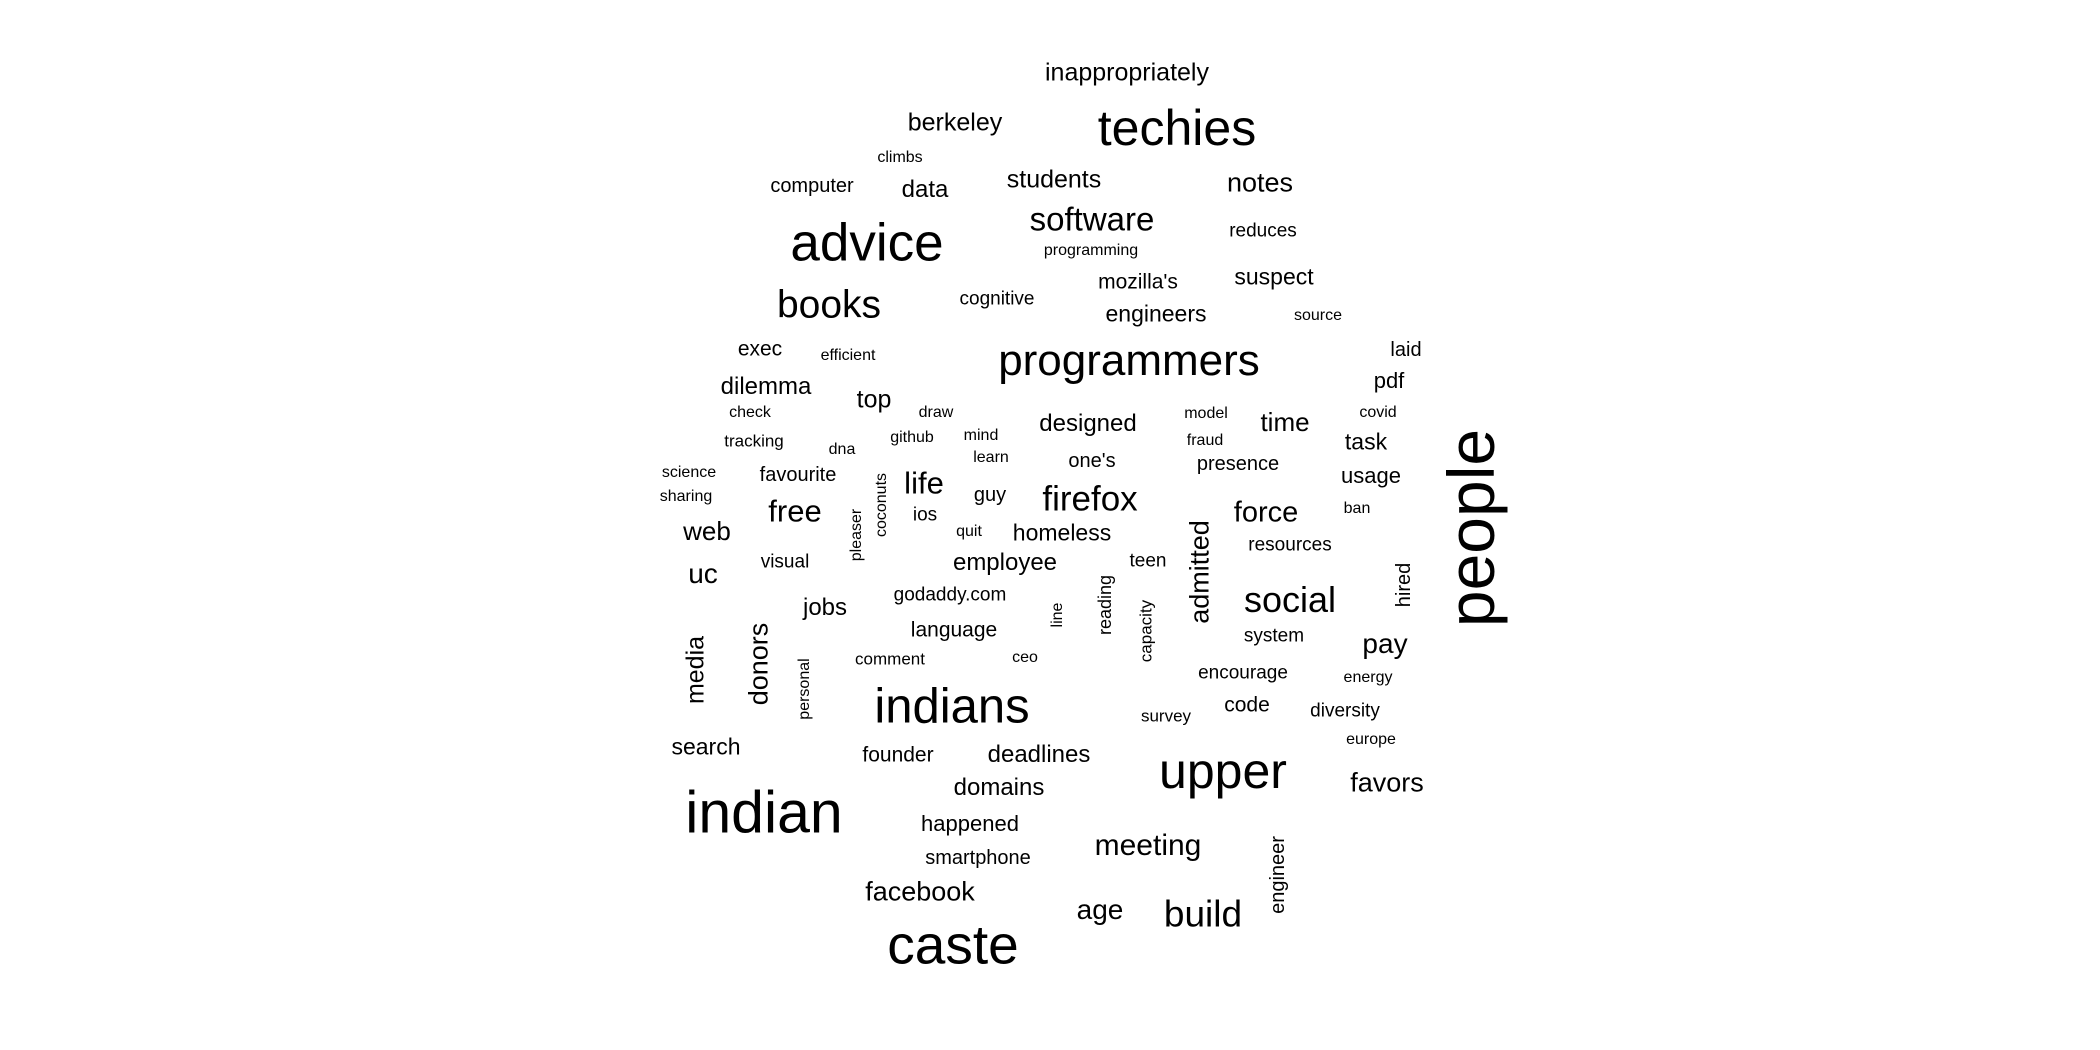 The image size is (2100, 1050). Describe the element at coordinates (900, 157) in the screenshot. I see `word-climbs: climbs` at that location.